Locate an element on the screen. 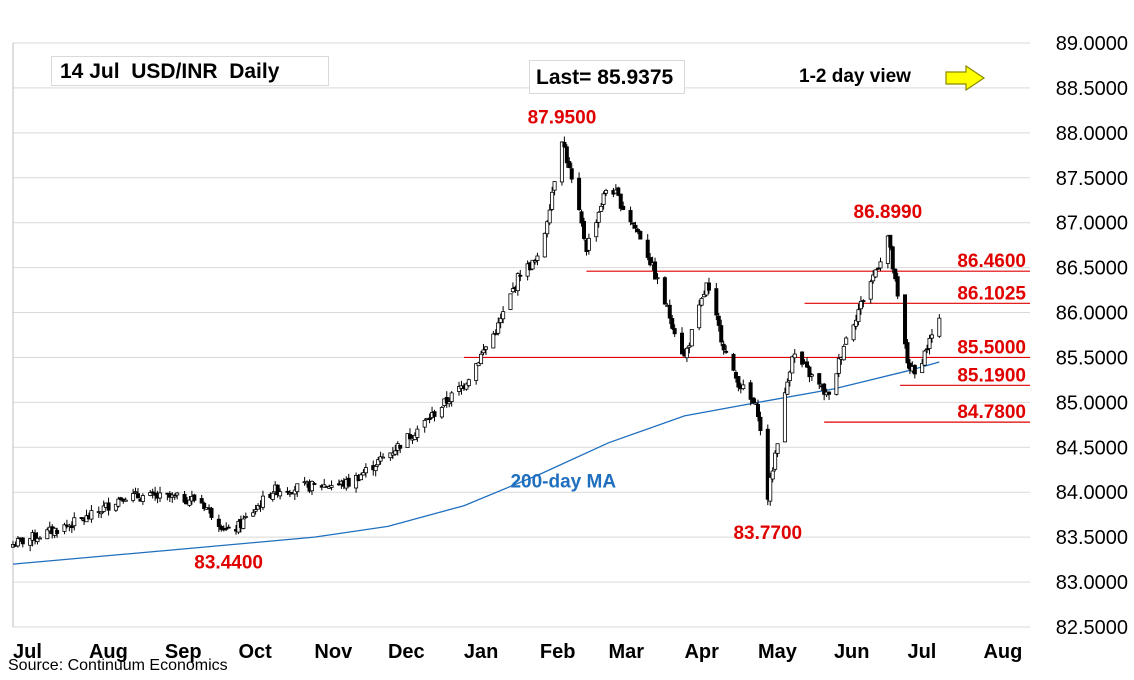  x-tick-label: Aug is located at coordinates (1002, 652).